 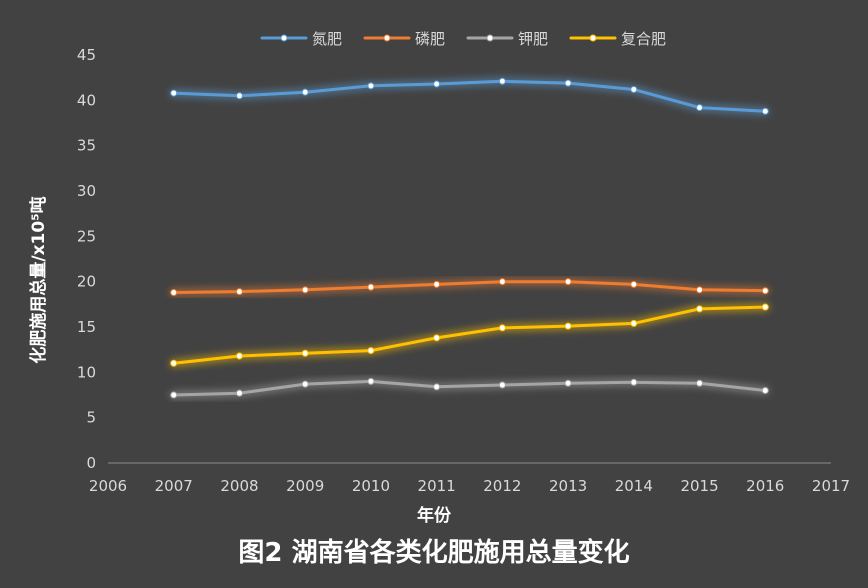 I want to click on legend-label: 氮肥, so click(x=327, y=39).